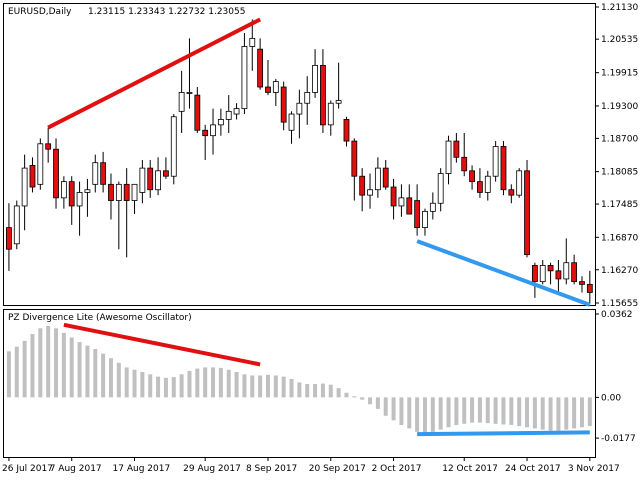 The image size is (640, 480). I want to click on time-tick-label: 3 Nov 2017, so click(594, 469).